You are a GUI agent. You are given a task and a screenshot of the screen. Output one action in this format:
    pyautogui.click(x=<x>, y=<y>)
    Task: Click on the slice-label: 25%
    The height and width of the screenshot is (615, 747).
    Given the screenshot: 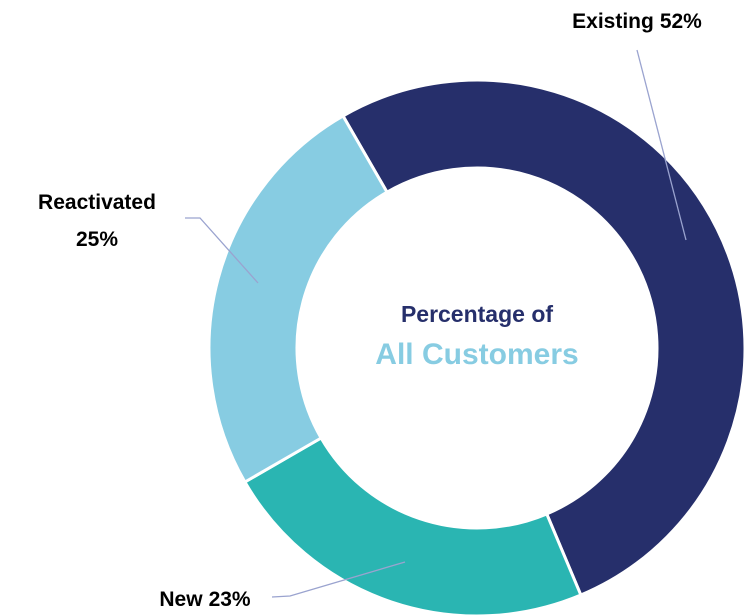 What is the action you would take?
    pyautogui.click(x=97, y=239)
    